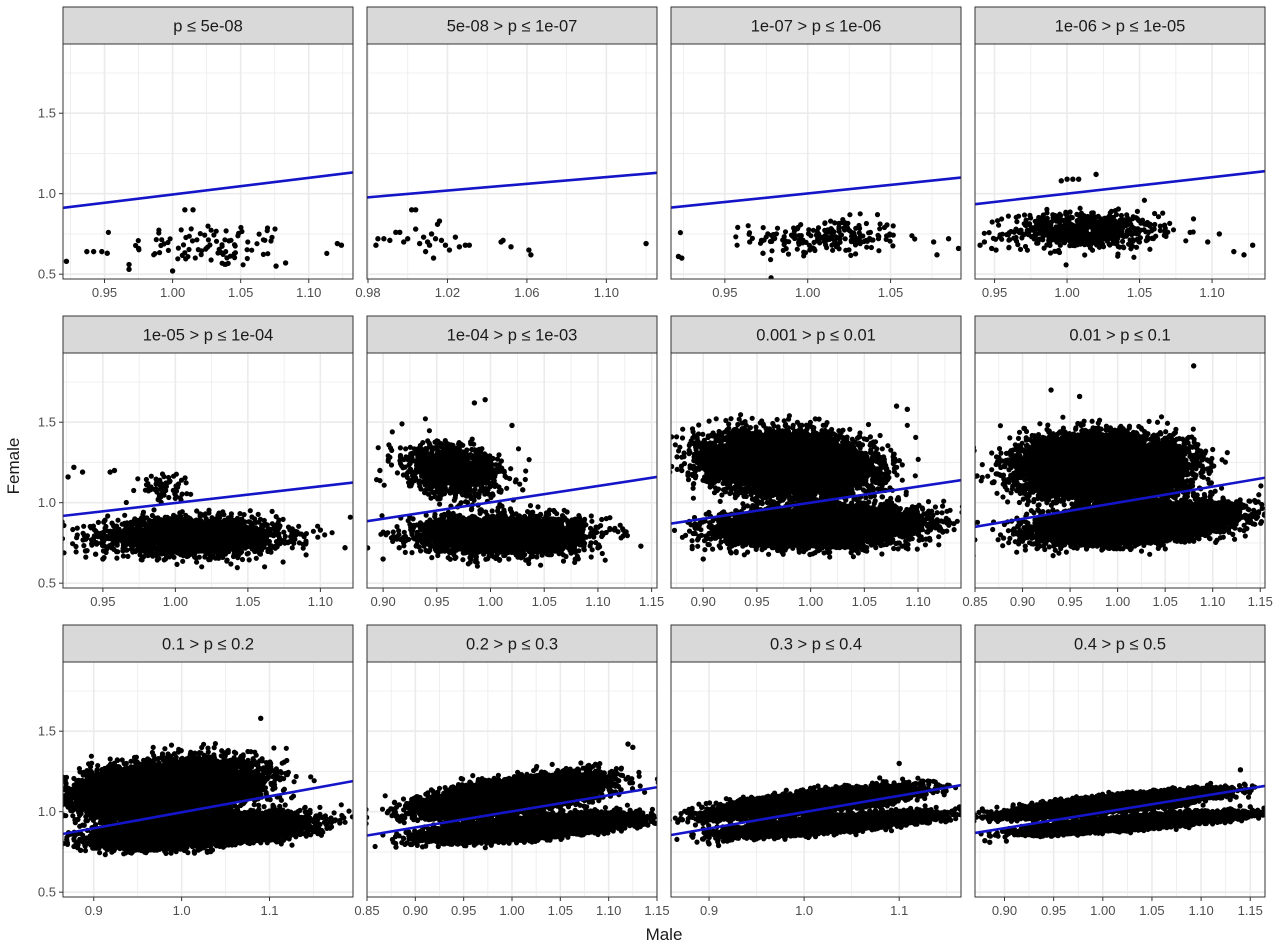 This screenshot has height=951, width=1280. Describe the element at coordinates (816, 336) in the screenshot. I see `panel-title: 0.001 > p ≤ 0.01` at that location.